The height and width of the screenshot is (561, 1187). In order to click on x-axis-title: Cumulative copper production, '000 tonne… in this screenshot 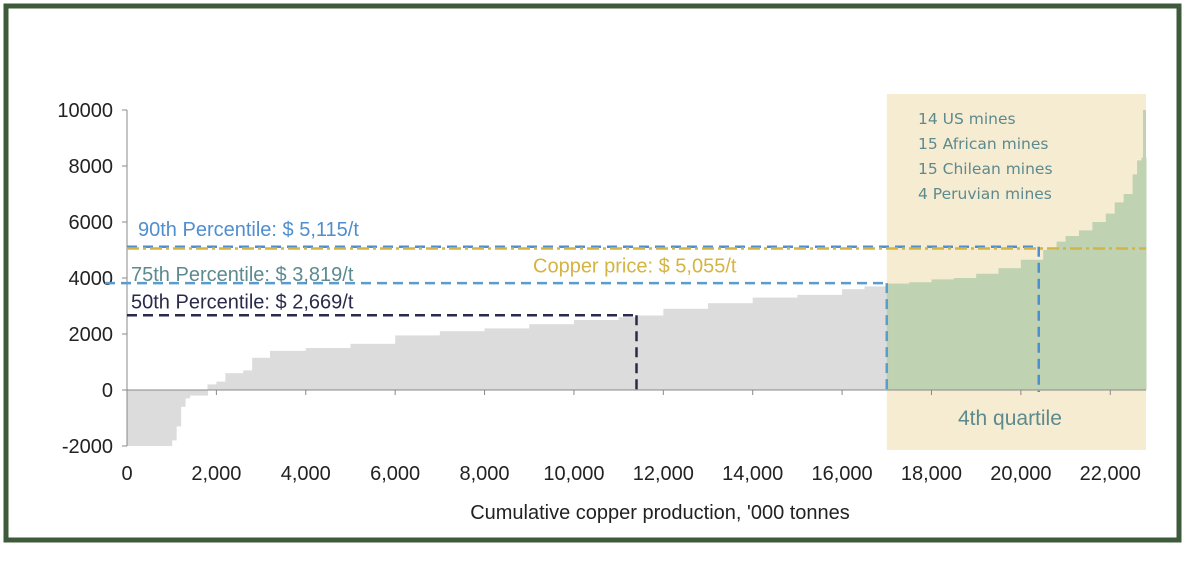, I will do `click(660, 513)`.